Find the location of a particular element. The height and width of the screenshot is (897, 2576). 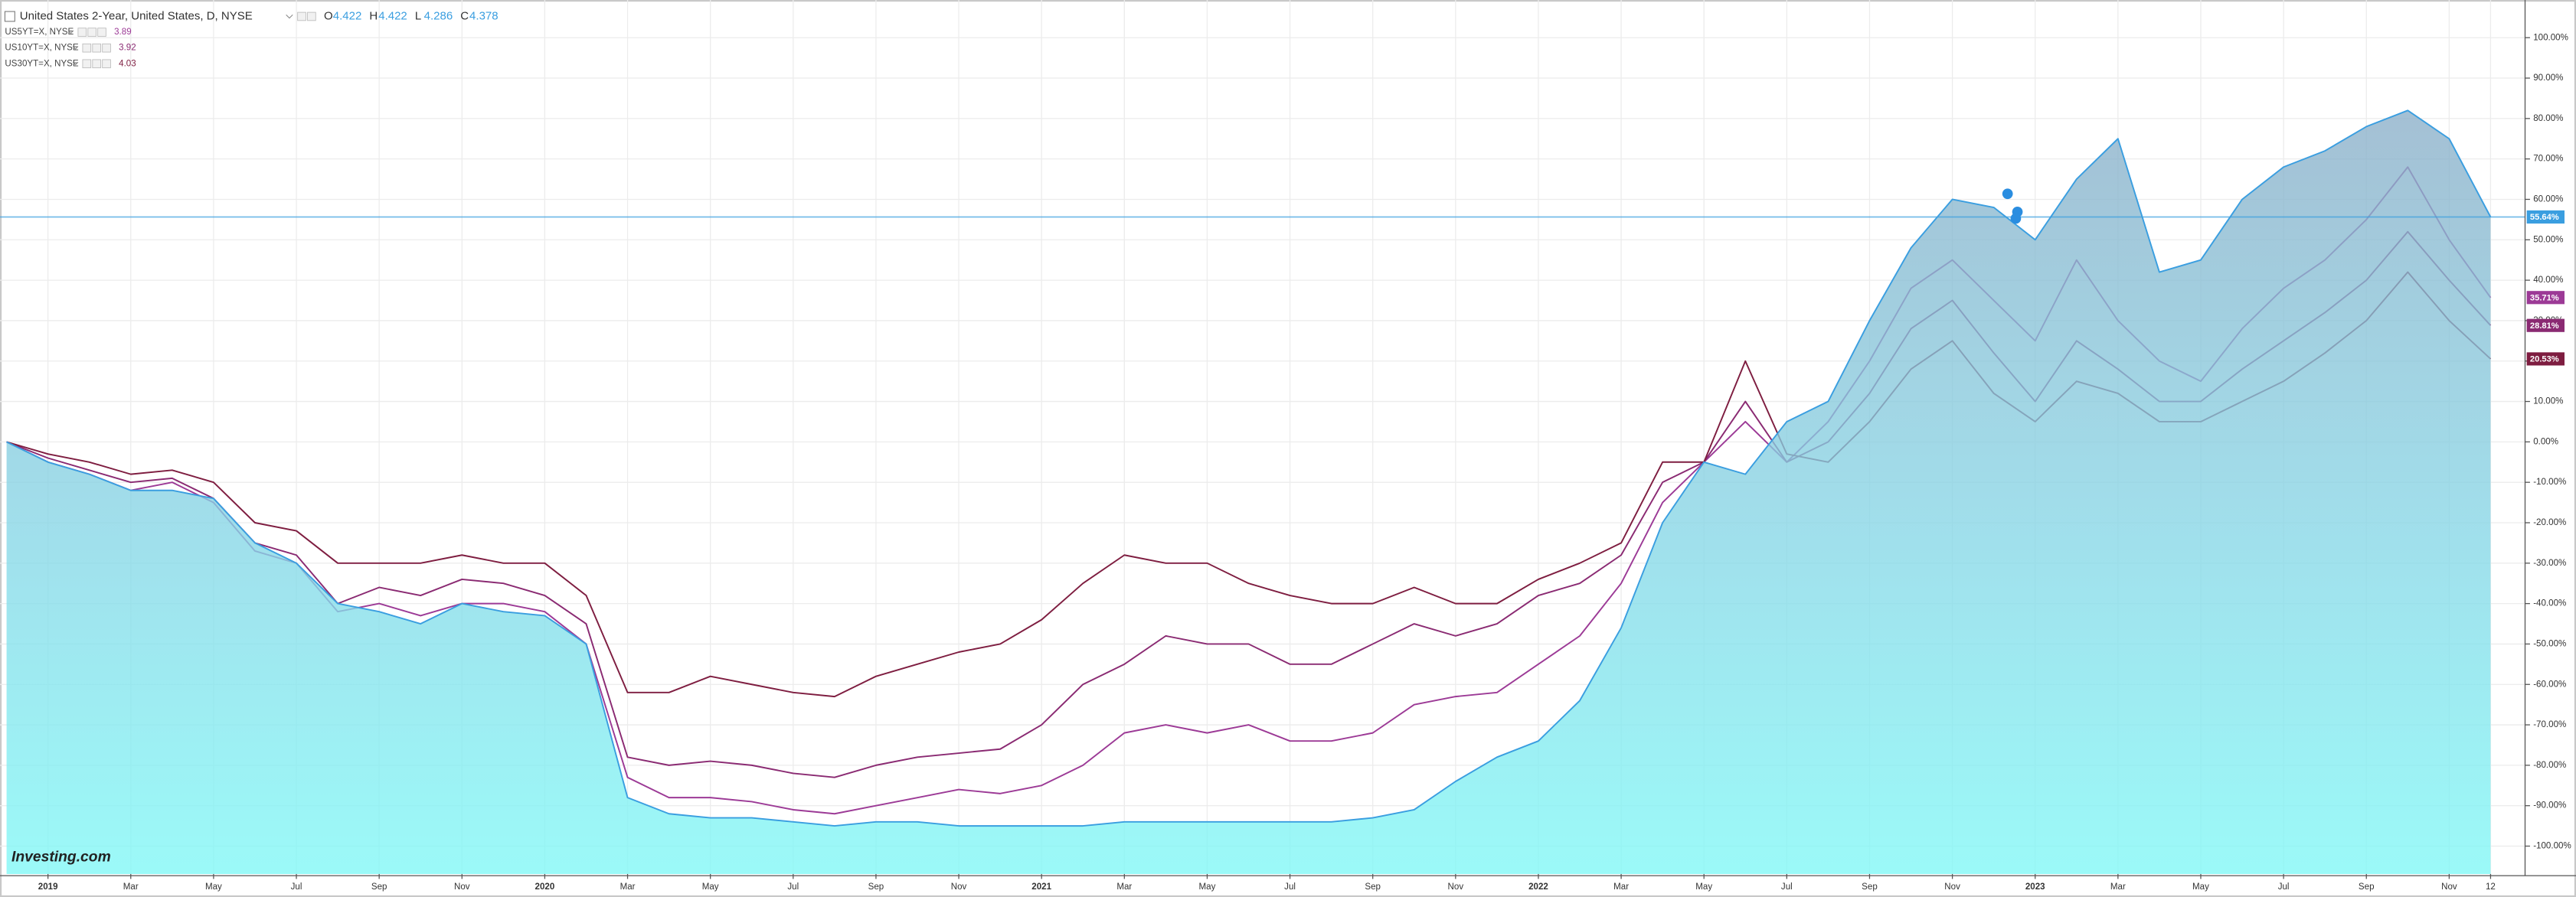

quote-key: L is located at coordinates (418, 15).